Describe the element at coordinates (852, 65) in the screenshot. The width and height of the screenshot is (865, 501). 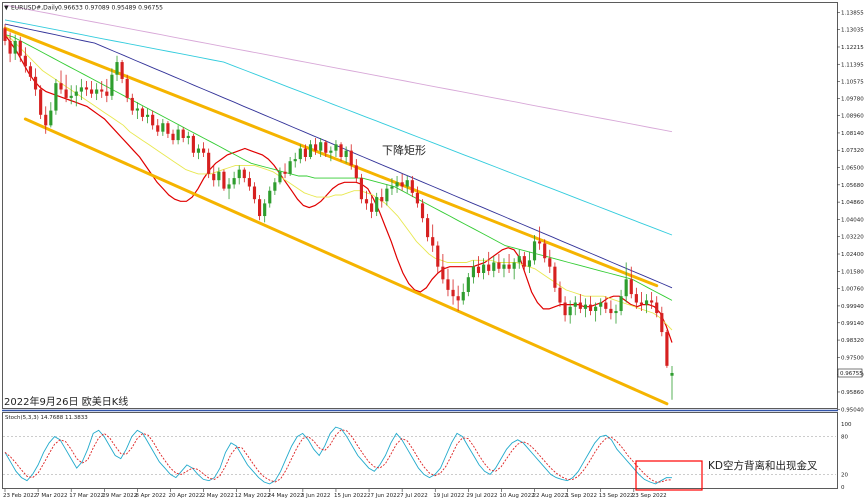
I see `price-tick-label: 1.11395` at that location.